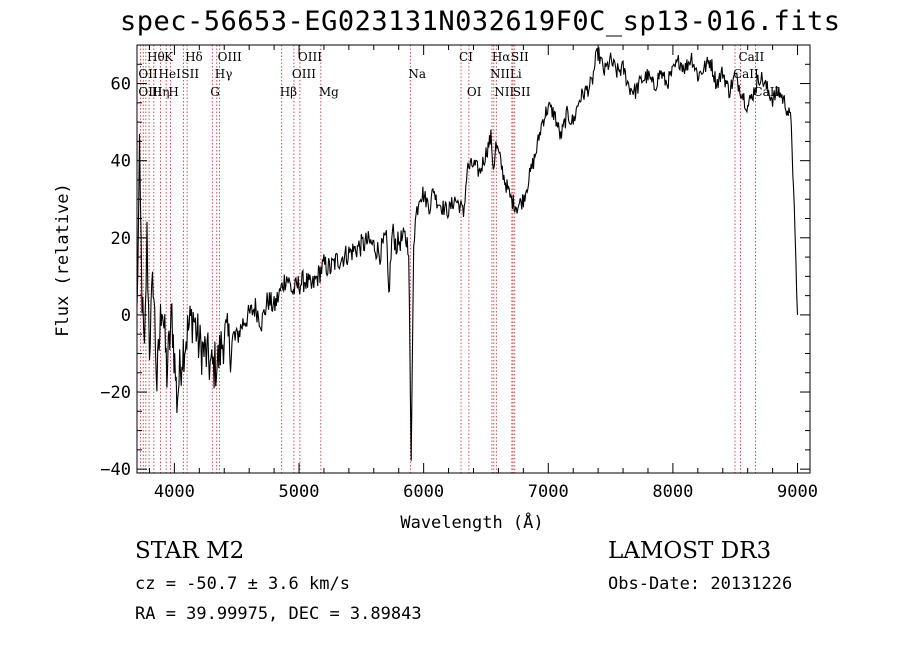 Image resolution: width=900 pixels, height=649 pixels. I want to click on obs-date: Obs-Date: 20131226, so click(700, 584).